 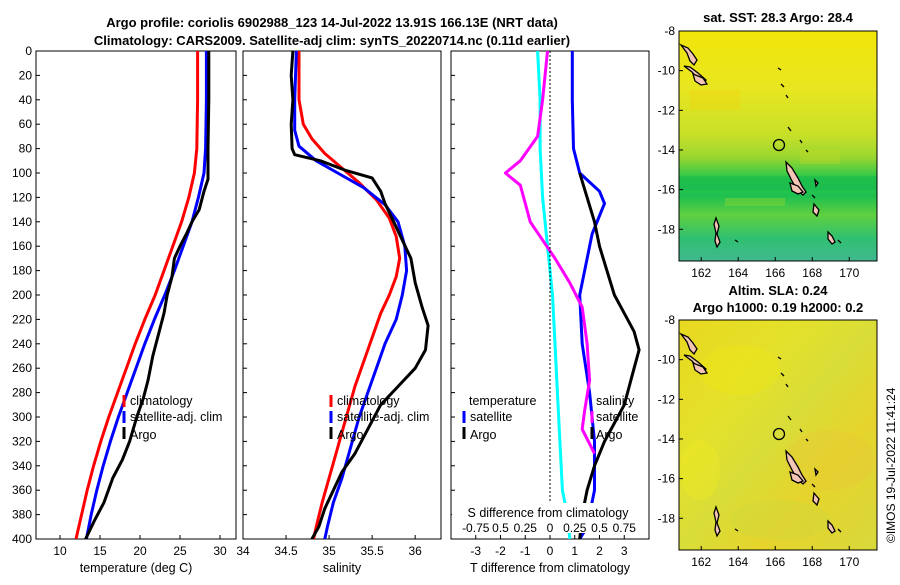 I want to click on coastline, so click(x=757, y=146).